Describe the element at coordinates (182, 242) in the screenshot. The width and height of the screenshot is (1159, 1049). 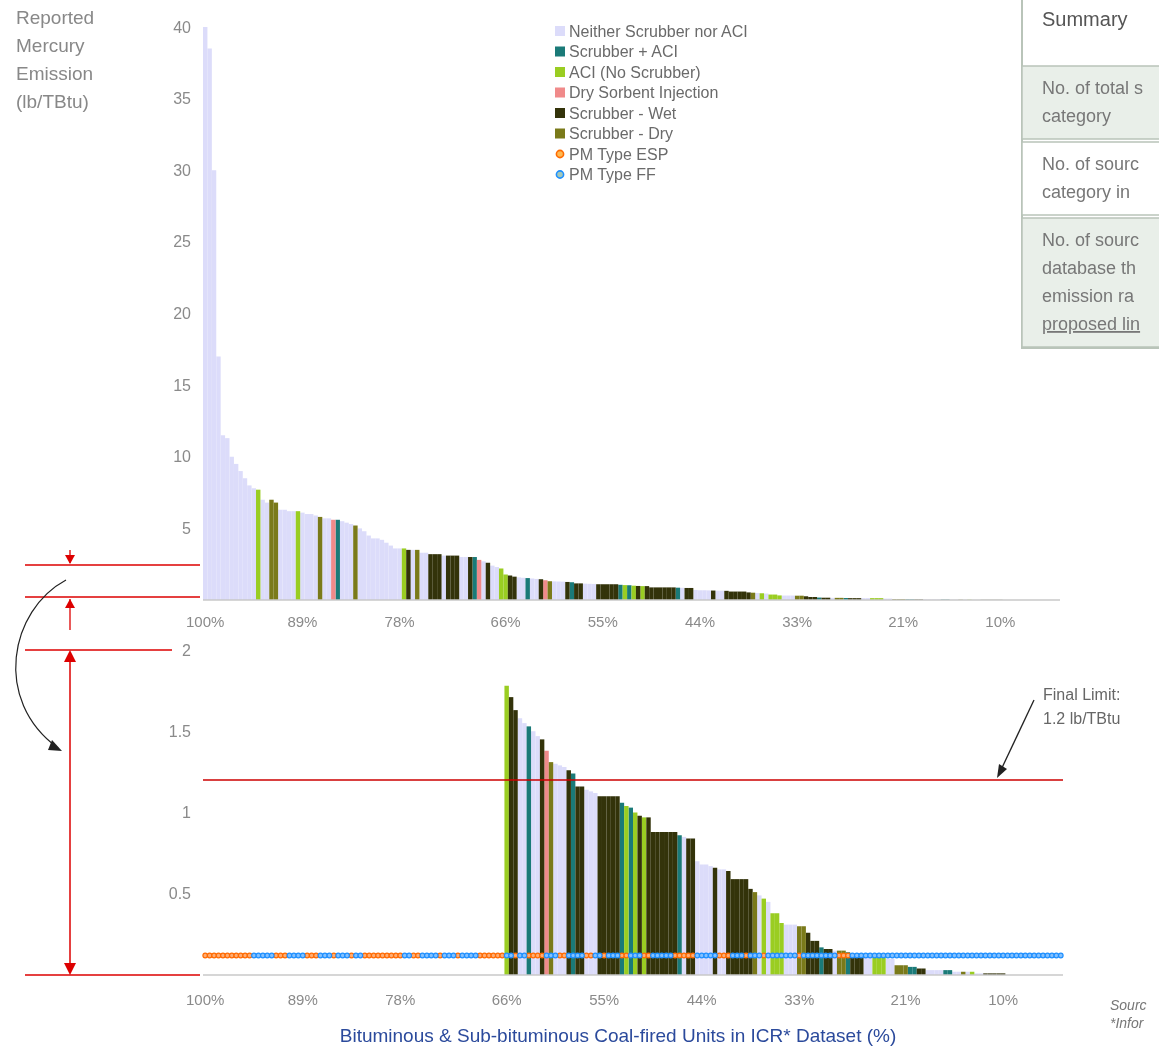
I see `y-tick-label: 25` at that location.